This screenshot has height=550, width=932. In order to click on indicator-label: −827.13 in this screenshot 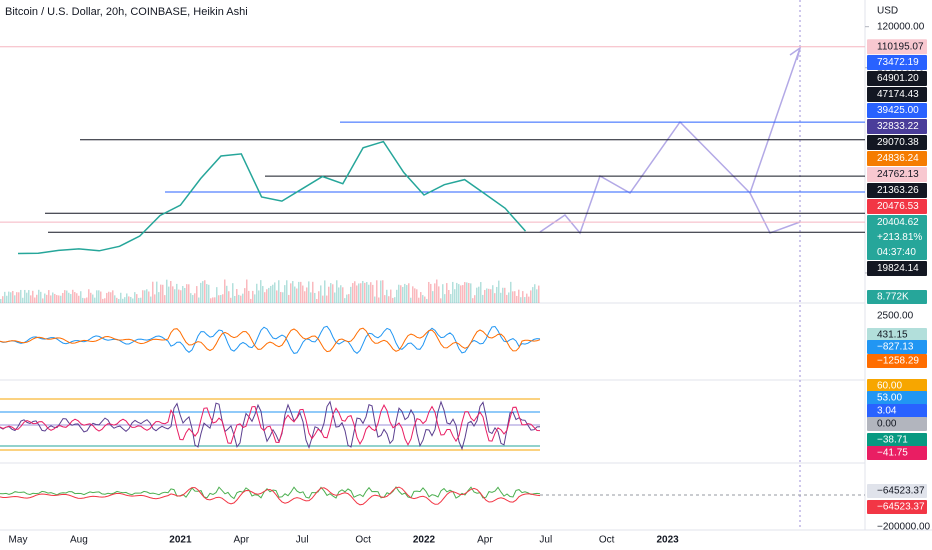, I will do `click(895, 347)`.